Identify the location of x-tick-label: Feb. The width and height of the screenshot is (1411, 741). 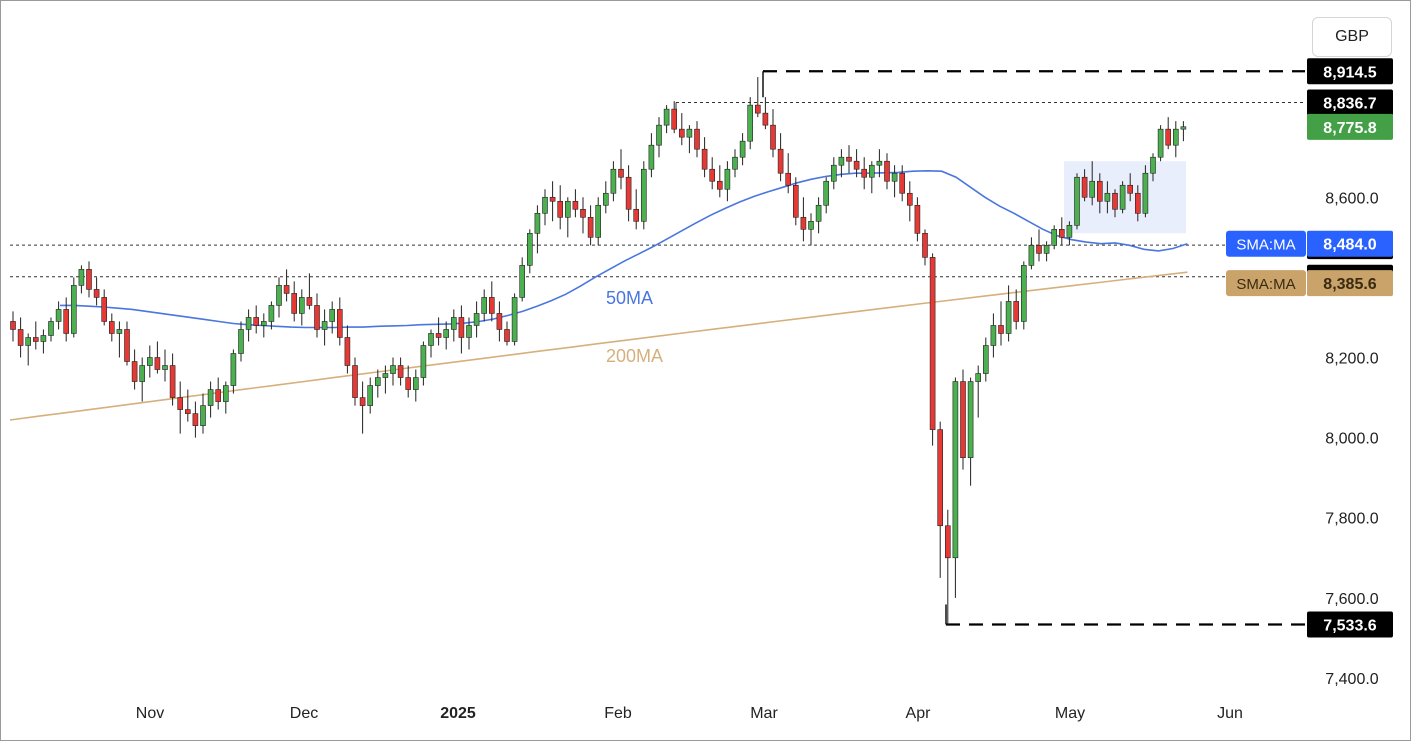
(618, 713).